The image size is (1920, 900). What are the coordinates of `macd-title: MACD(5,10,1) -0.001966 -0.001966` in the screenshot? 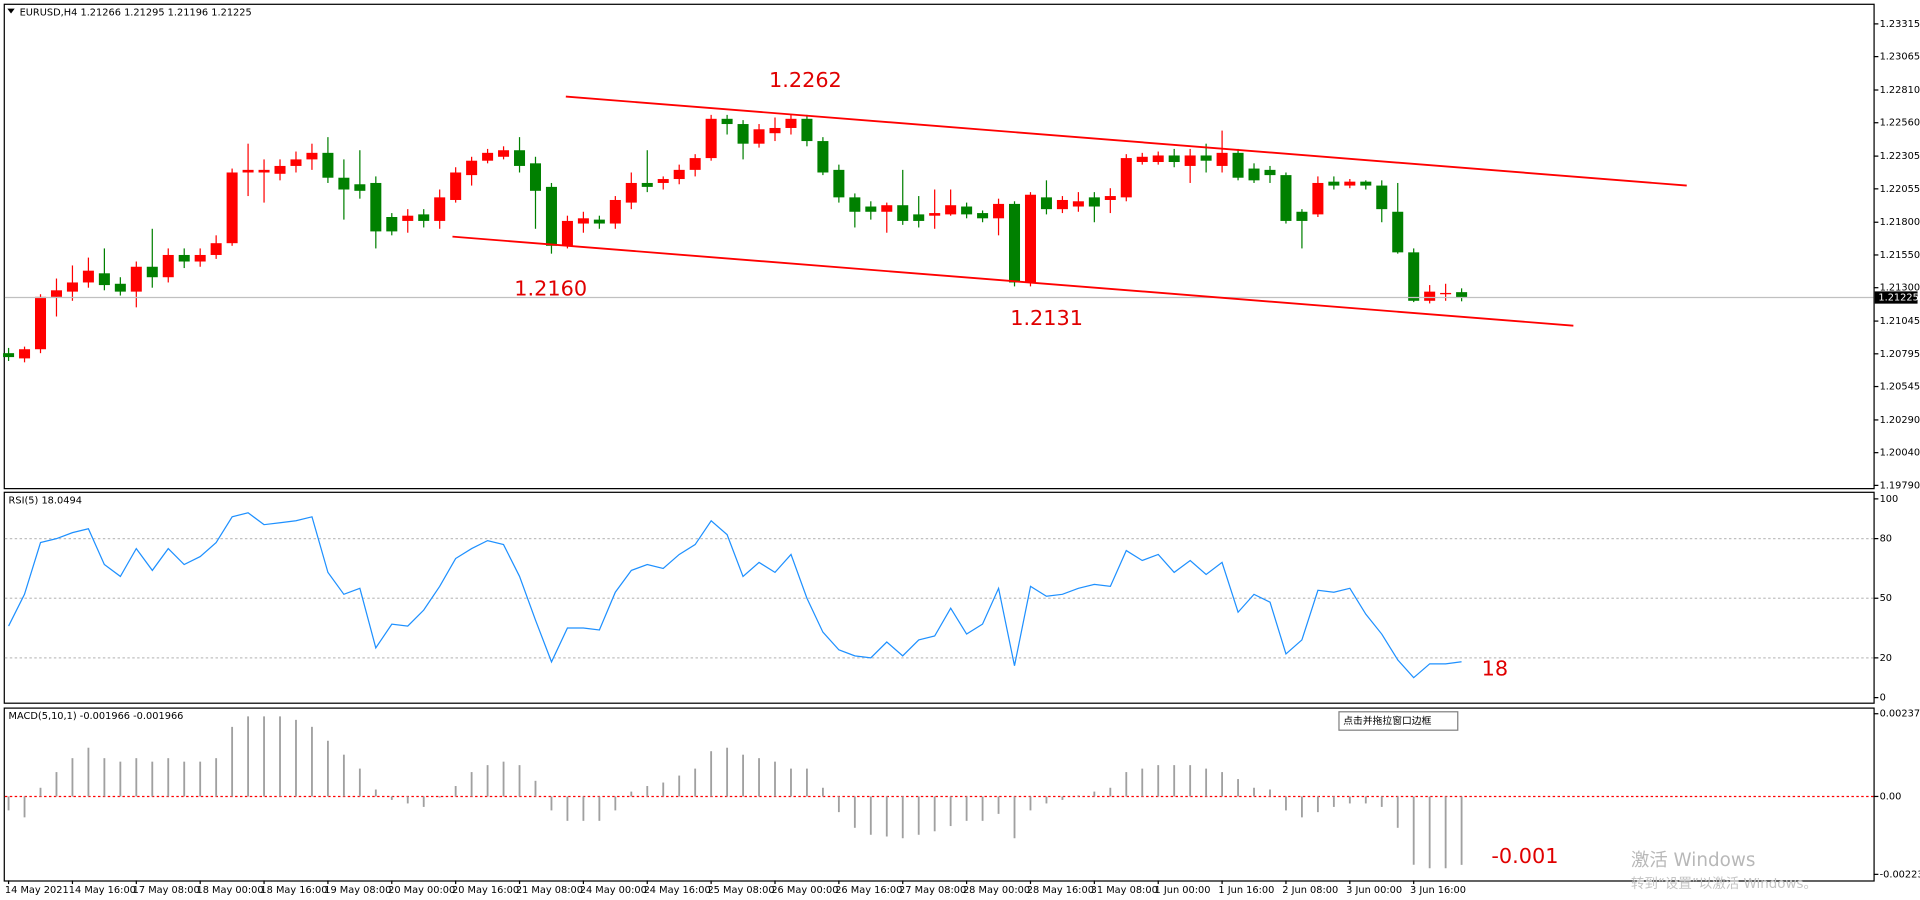 It's located at (96, 716).